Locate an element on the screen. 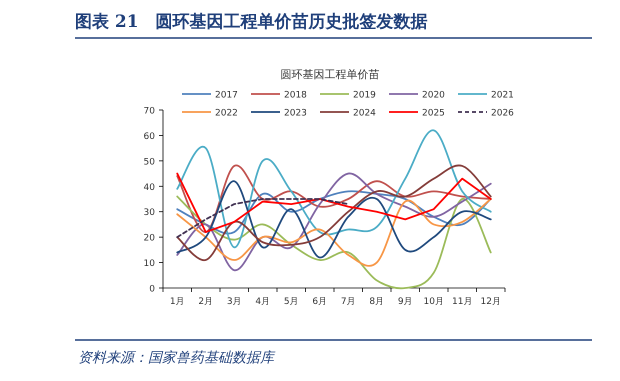 The image size is (620, 381). legend-label: 2025 is located at coordinates (433, 113).